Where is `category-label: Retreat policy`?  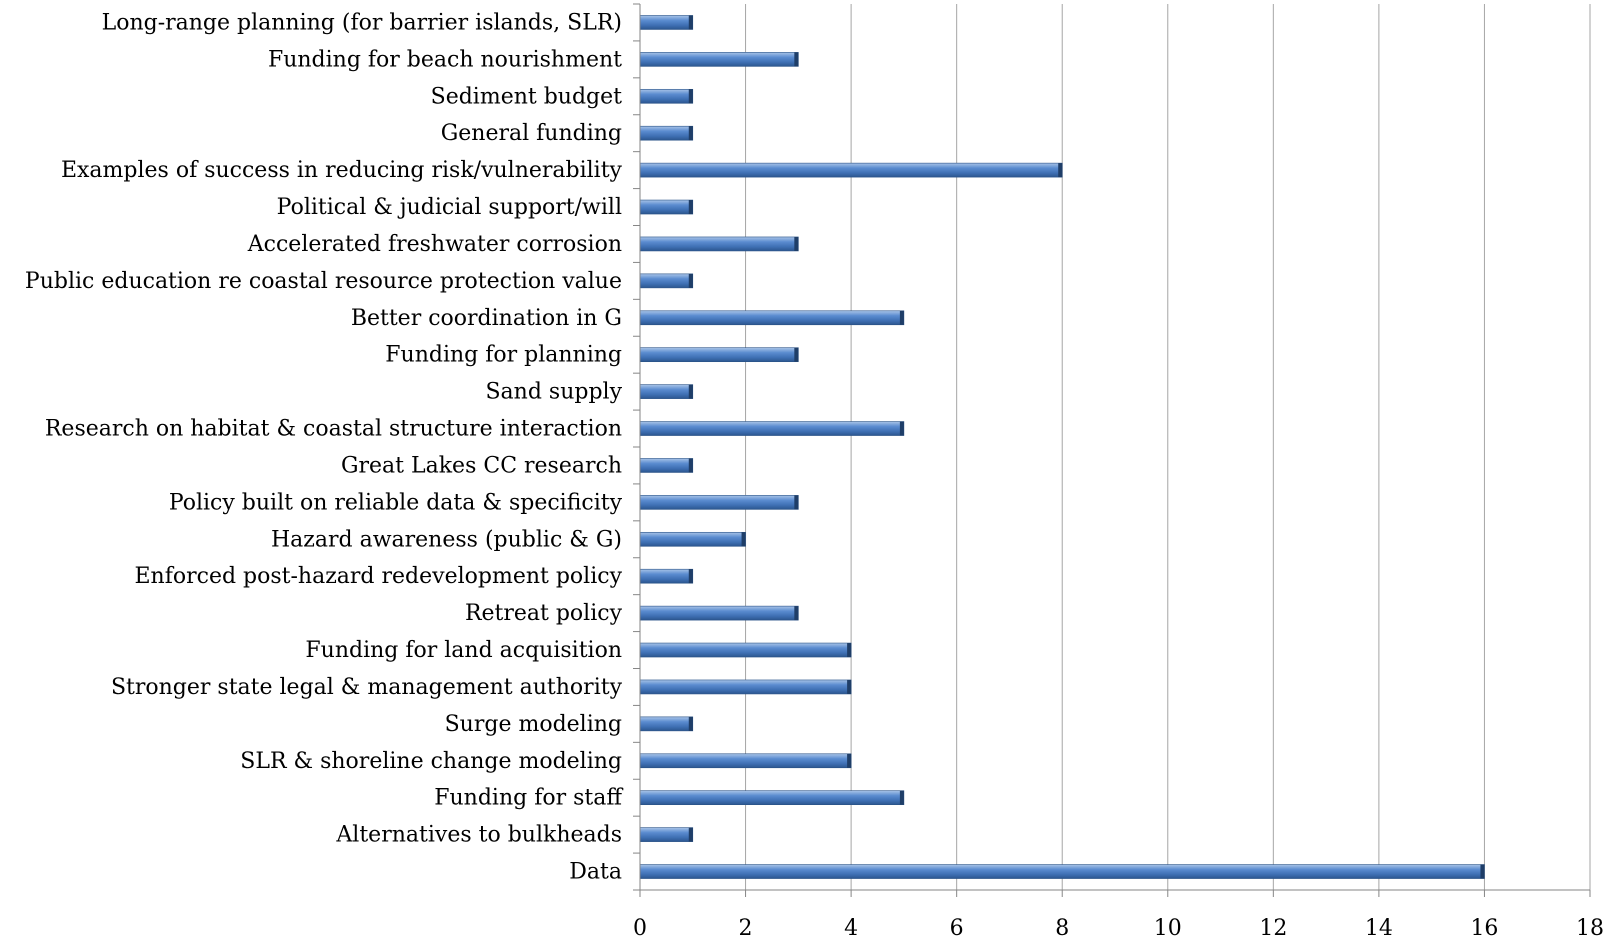
category-label: Retreat policy is located at coordinates (544, 613).